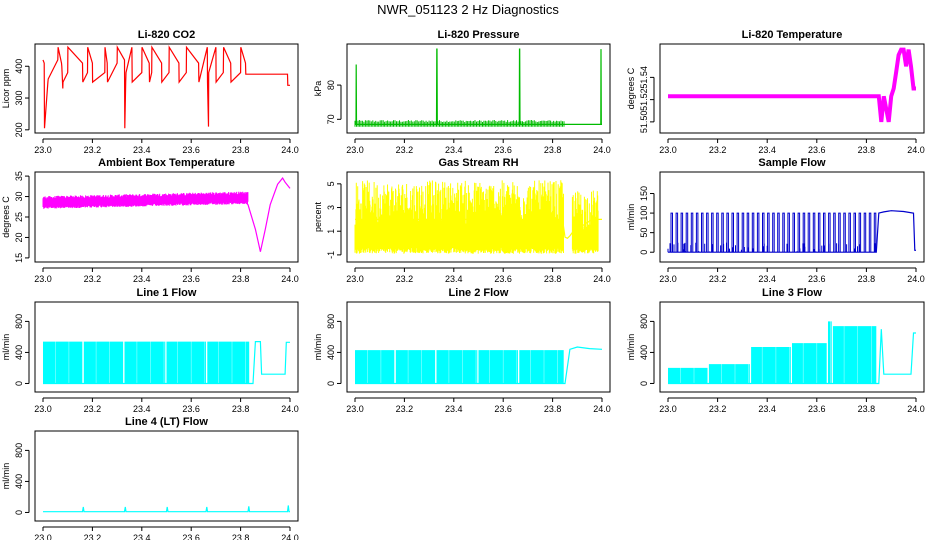 The height and width of the screenshot is (540, 936). I want to click on y-tick-label: 5, so click(331, 183).